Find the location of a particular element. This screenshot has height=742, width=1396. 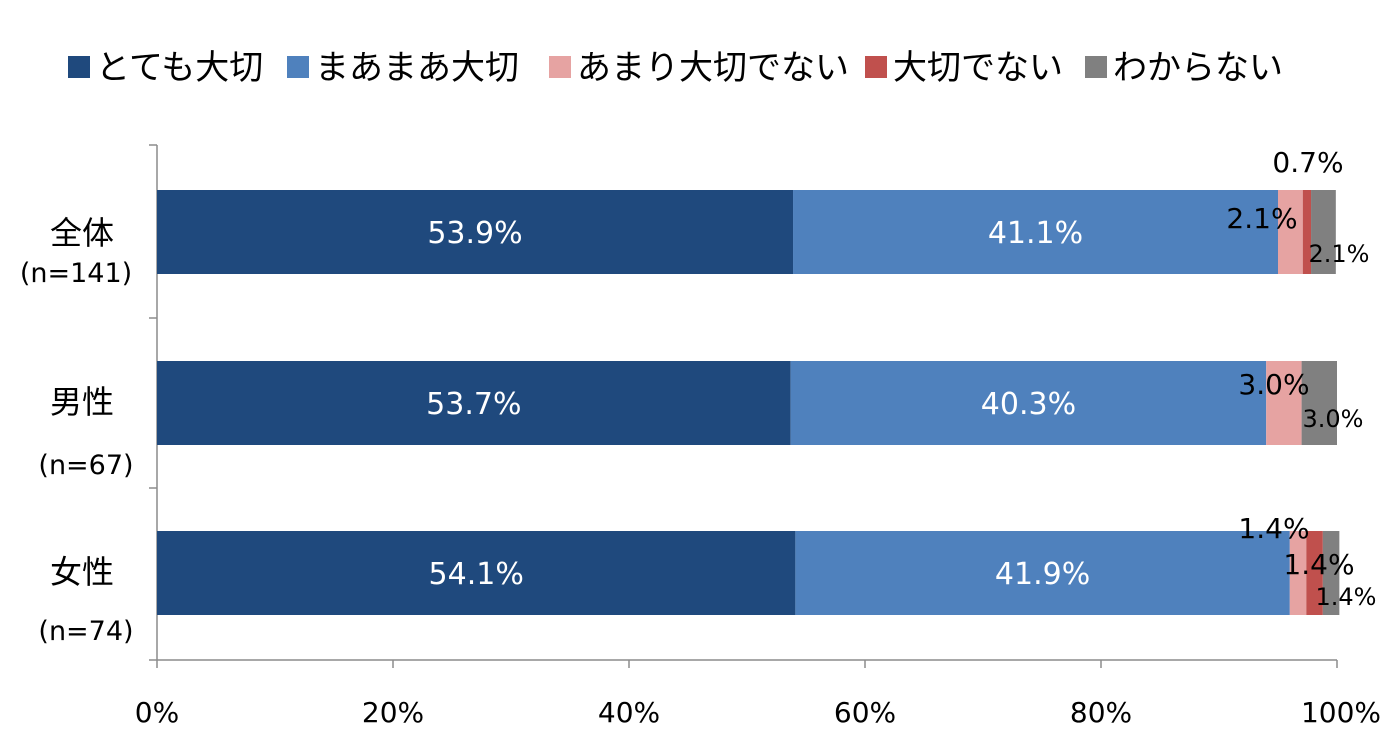

legend-label-0: とても大切 is located at coordinates (179, 68).